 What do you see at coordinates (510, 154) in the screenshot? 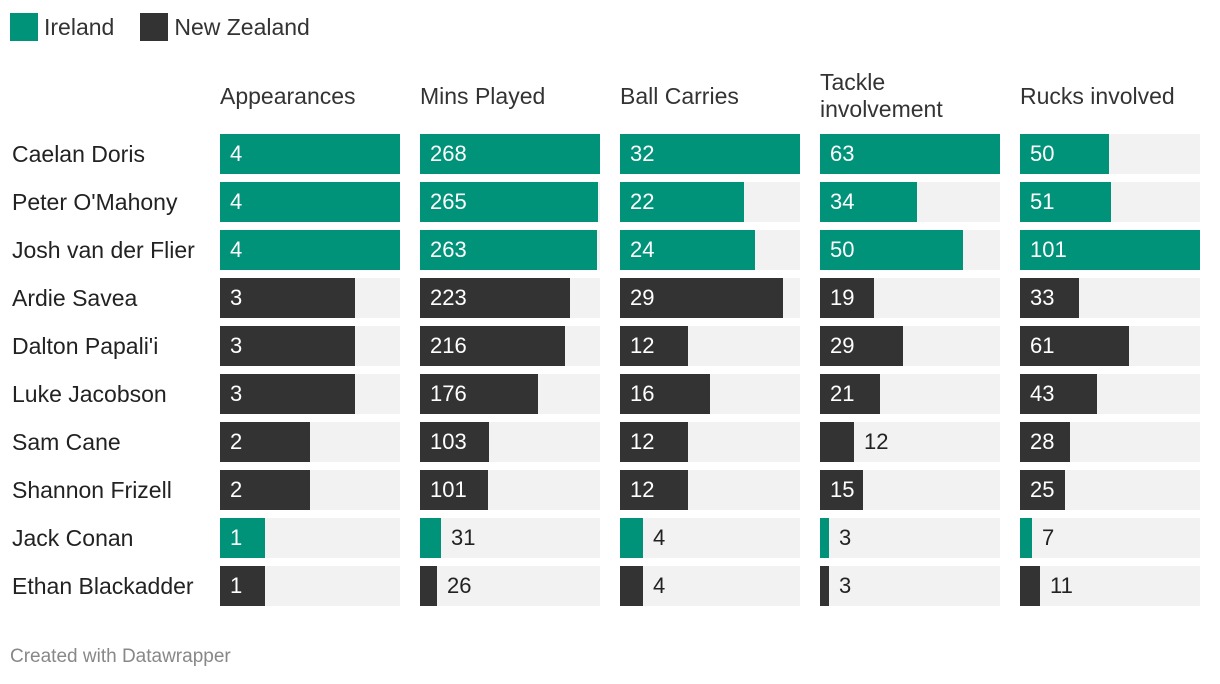
I see `cell-caelan-doris-mins-played: 268` at bounding box center [510, 154].